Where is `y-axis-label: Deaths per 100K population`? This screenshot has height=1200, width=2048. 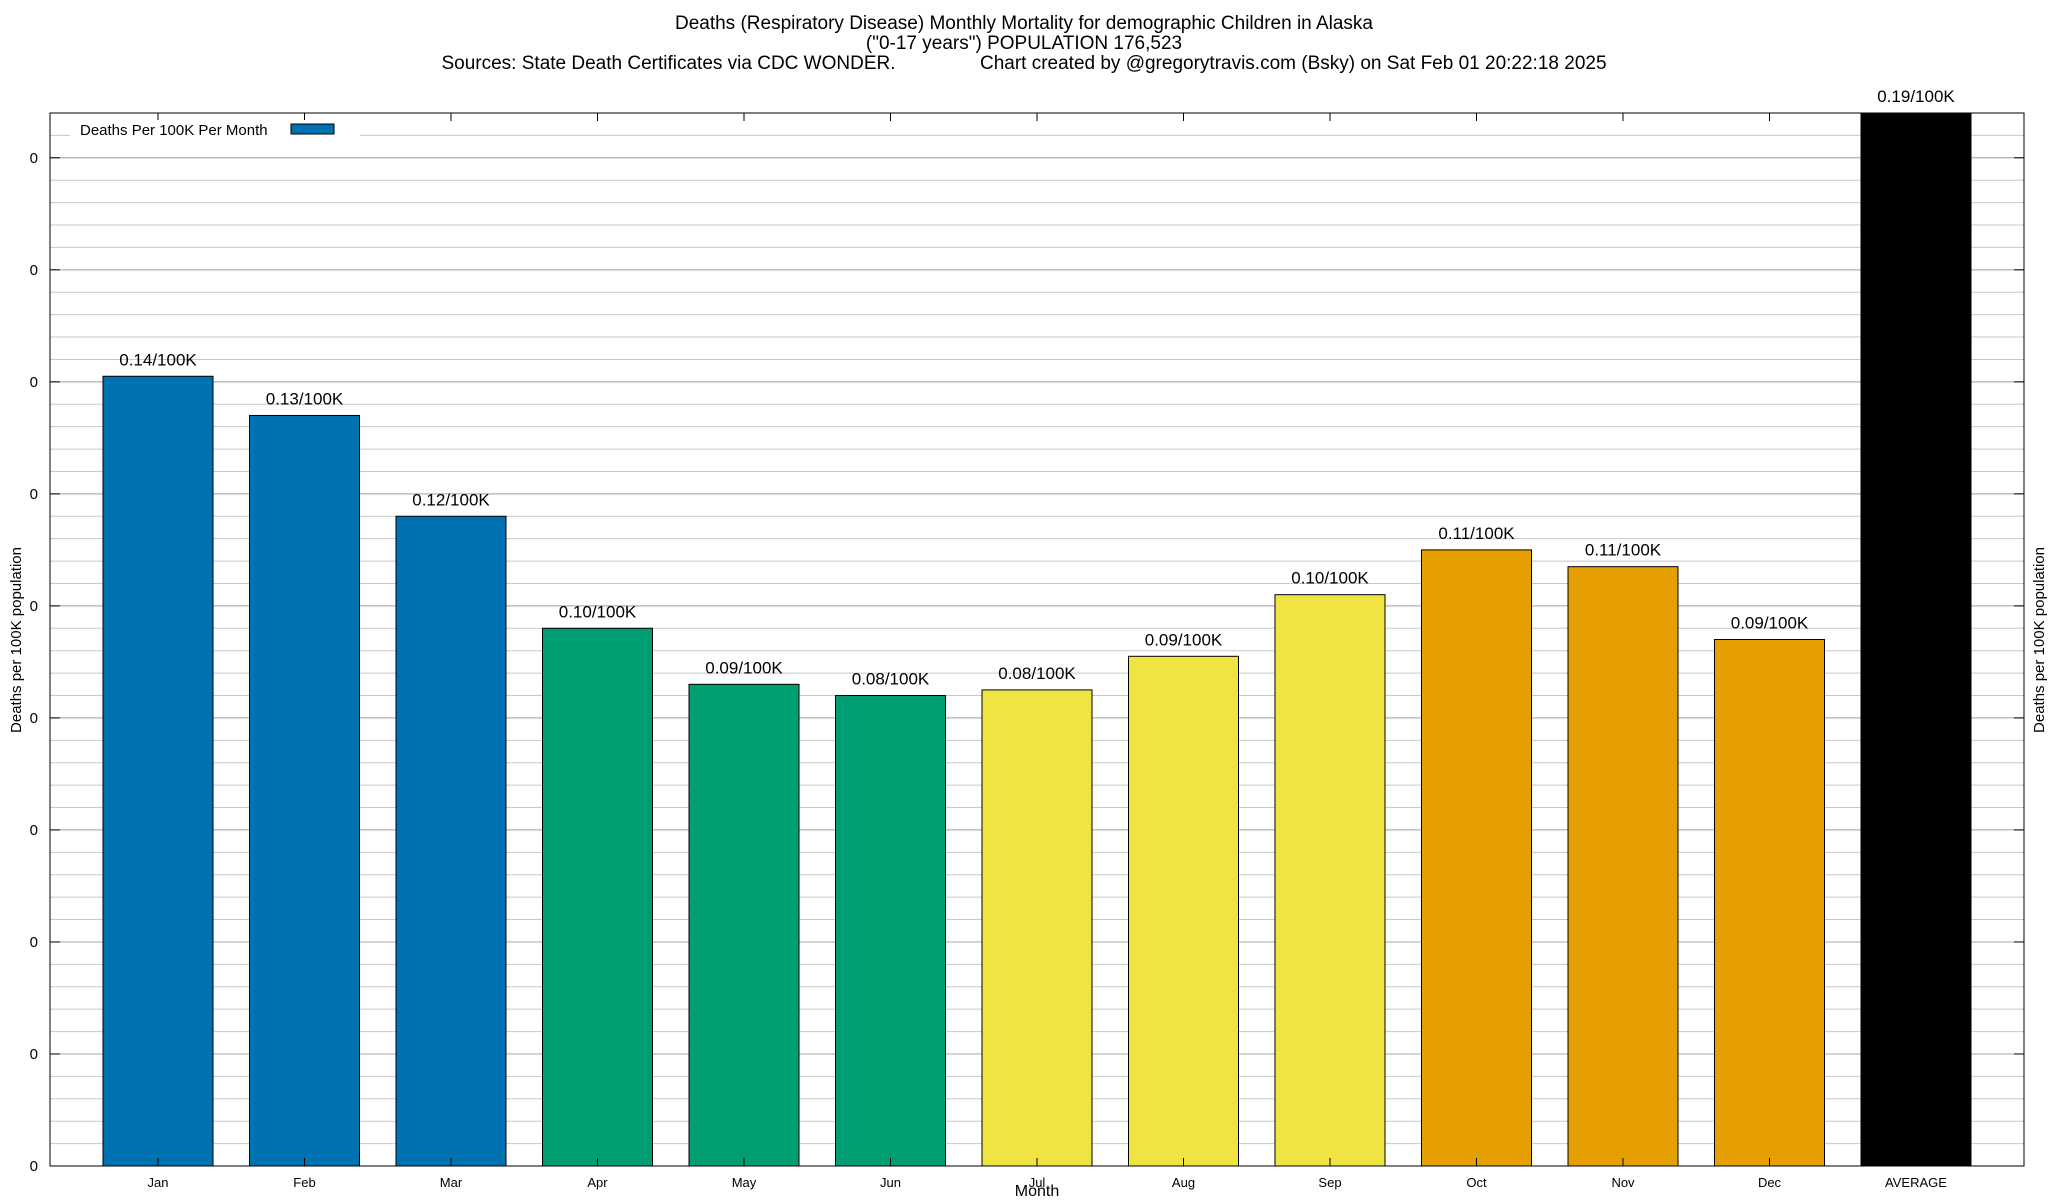
y-axis-label: Deaths per 100K population is located at coordinates (16, 640).